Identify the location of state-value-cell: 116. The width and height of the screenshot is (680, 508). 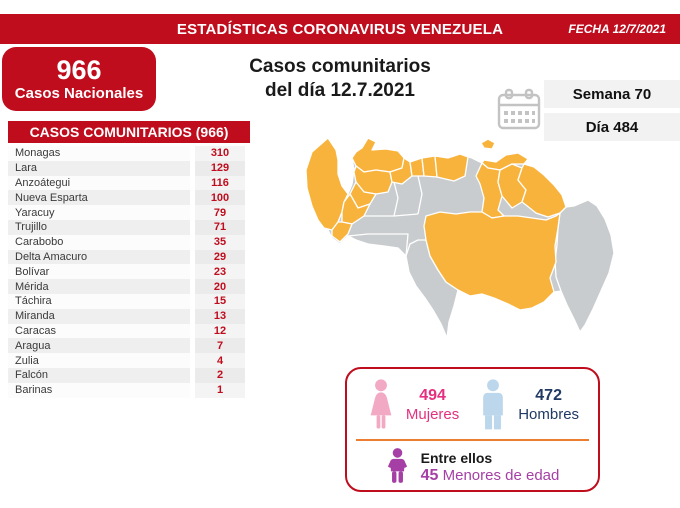
(220, 183).